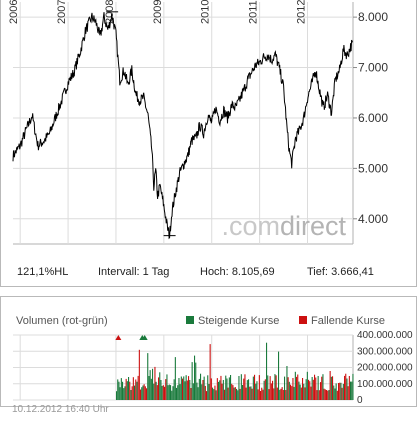 The height and width of the screenshot is (425, 417). I want to click on legend-rising: Steigende Kurse, so click(232, 321).